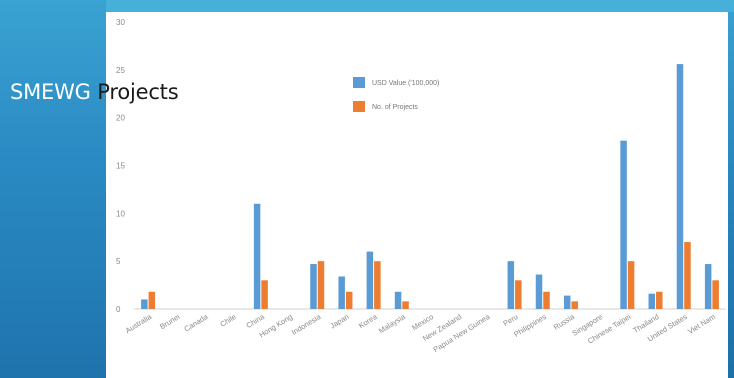  Describe the element at coordinates (701, 324) in the screenshot. I see `category-label: Viet Nam` at that location.